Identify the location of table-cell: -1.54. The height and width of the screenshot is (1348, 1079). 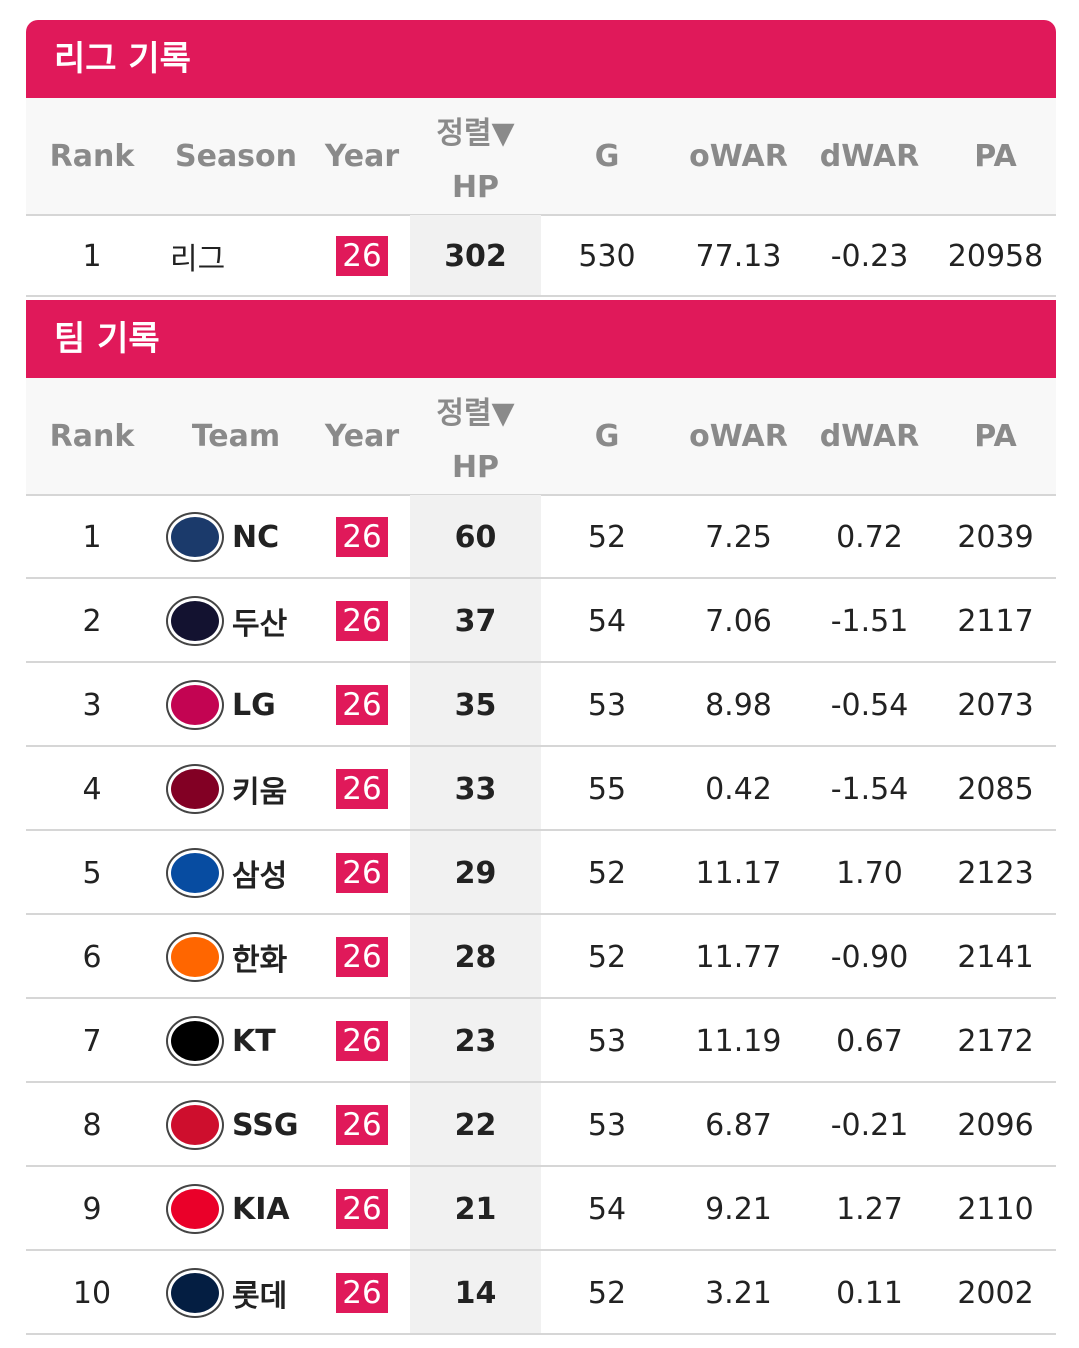
(869, 789).